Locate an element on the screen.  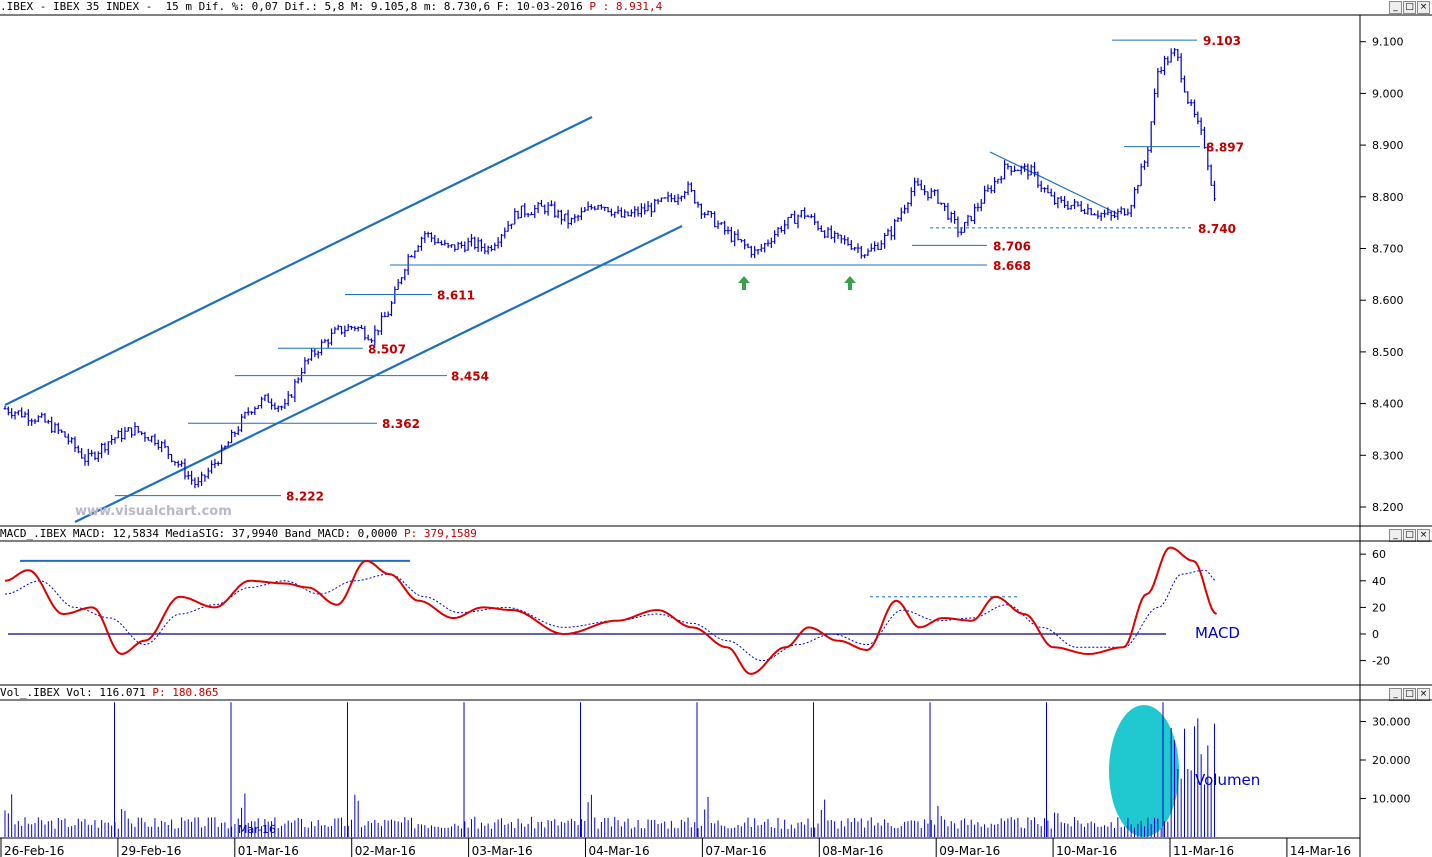
channel-lower-line is located at coordinates (378, 374).